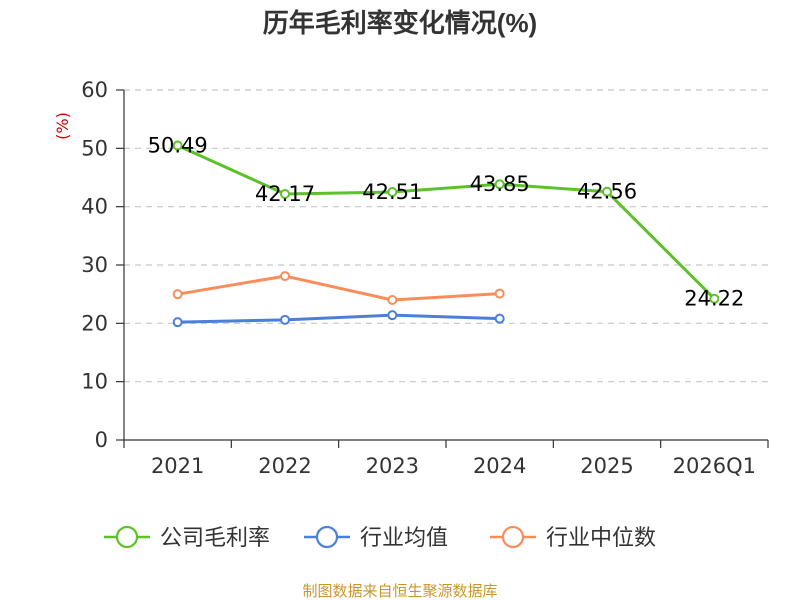  I want to click on y-tick-label: 20, so click(94, 323).